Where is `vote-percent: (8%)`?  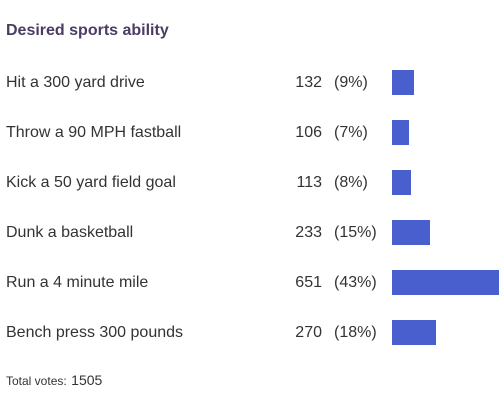
vote-percent: (8%) is located at coordinates (351, 182).